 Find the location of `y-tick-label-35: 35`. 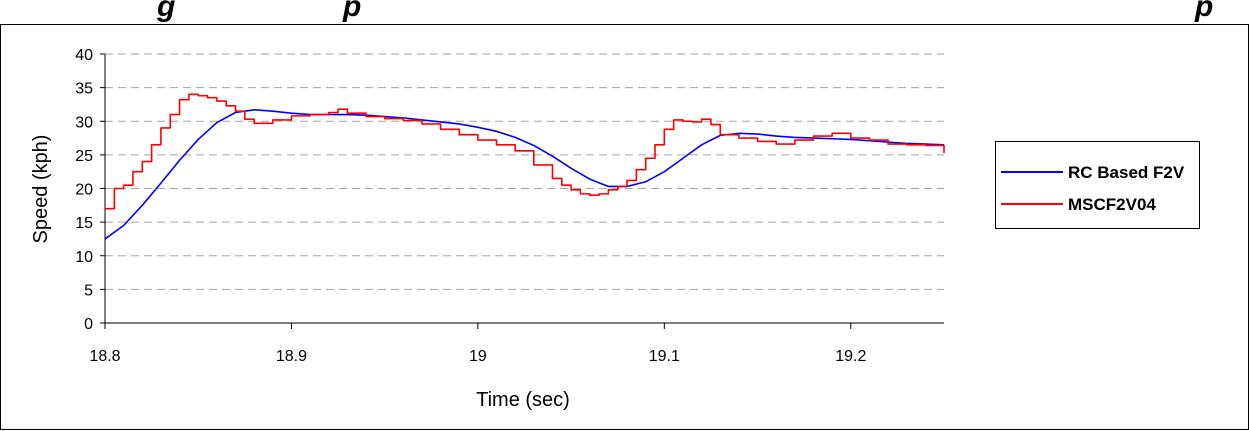

y-tick-label-35: 35 is located at coordinates (84, 89).